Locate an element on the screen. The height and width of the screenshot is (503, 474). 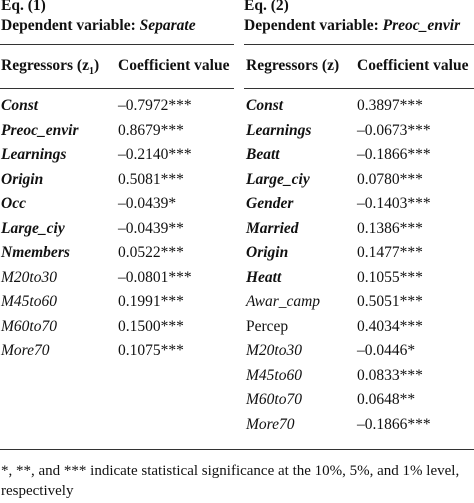
eq1-regressor-name: M20to30 is located at coordinates (29, 277).